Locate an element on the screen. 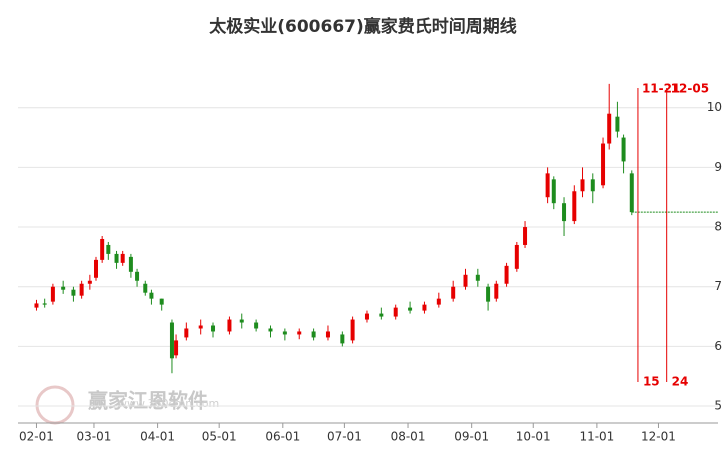 The width and height of the screenshot is (726, 450). y-tick-label: 8 is located at coordinates (718, 227).